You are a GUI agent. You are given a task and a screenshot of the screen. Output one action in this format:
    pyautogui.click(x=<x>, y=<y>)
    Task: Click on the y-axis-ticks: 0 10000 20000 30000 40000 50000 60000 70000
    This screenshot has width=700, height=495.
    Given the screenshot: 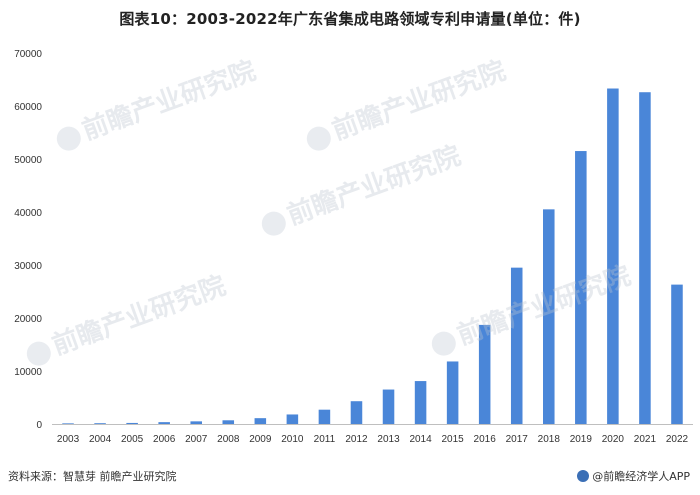 What is the action you would take?
    pyautogui.click(x=28, y=240)
    